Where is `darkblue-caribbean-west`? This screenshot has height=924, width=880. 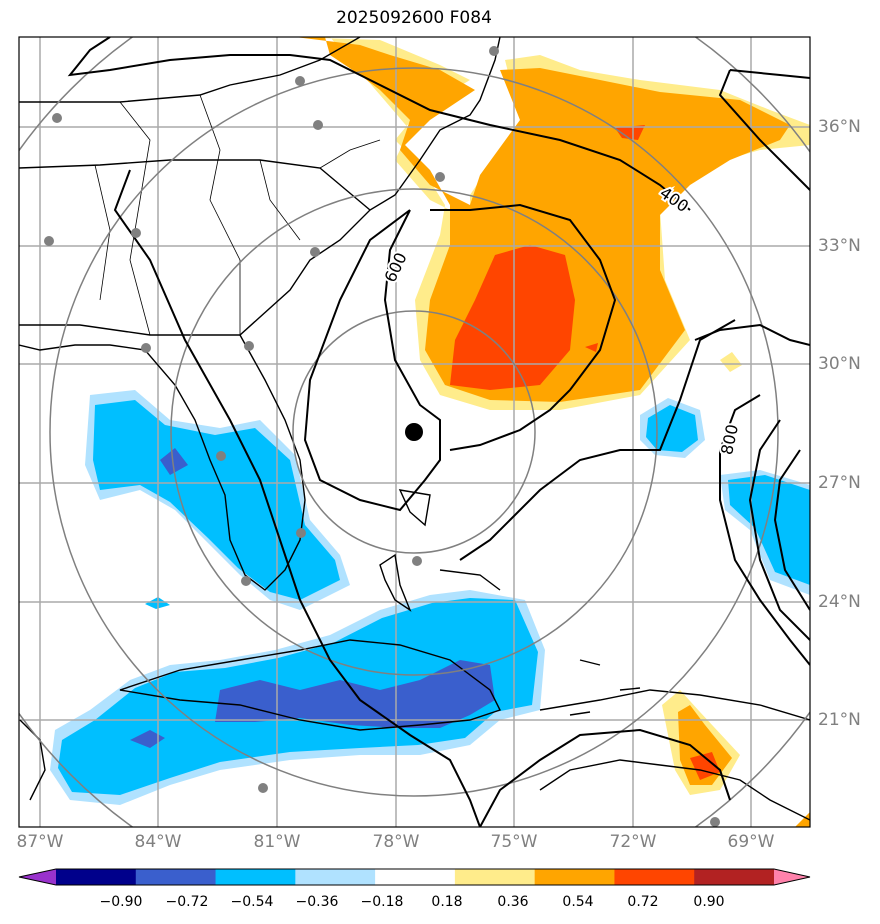 darkblue-caribbean-west is located at coordinates (147, 739).